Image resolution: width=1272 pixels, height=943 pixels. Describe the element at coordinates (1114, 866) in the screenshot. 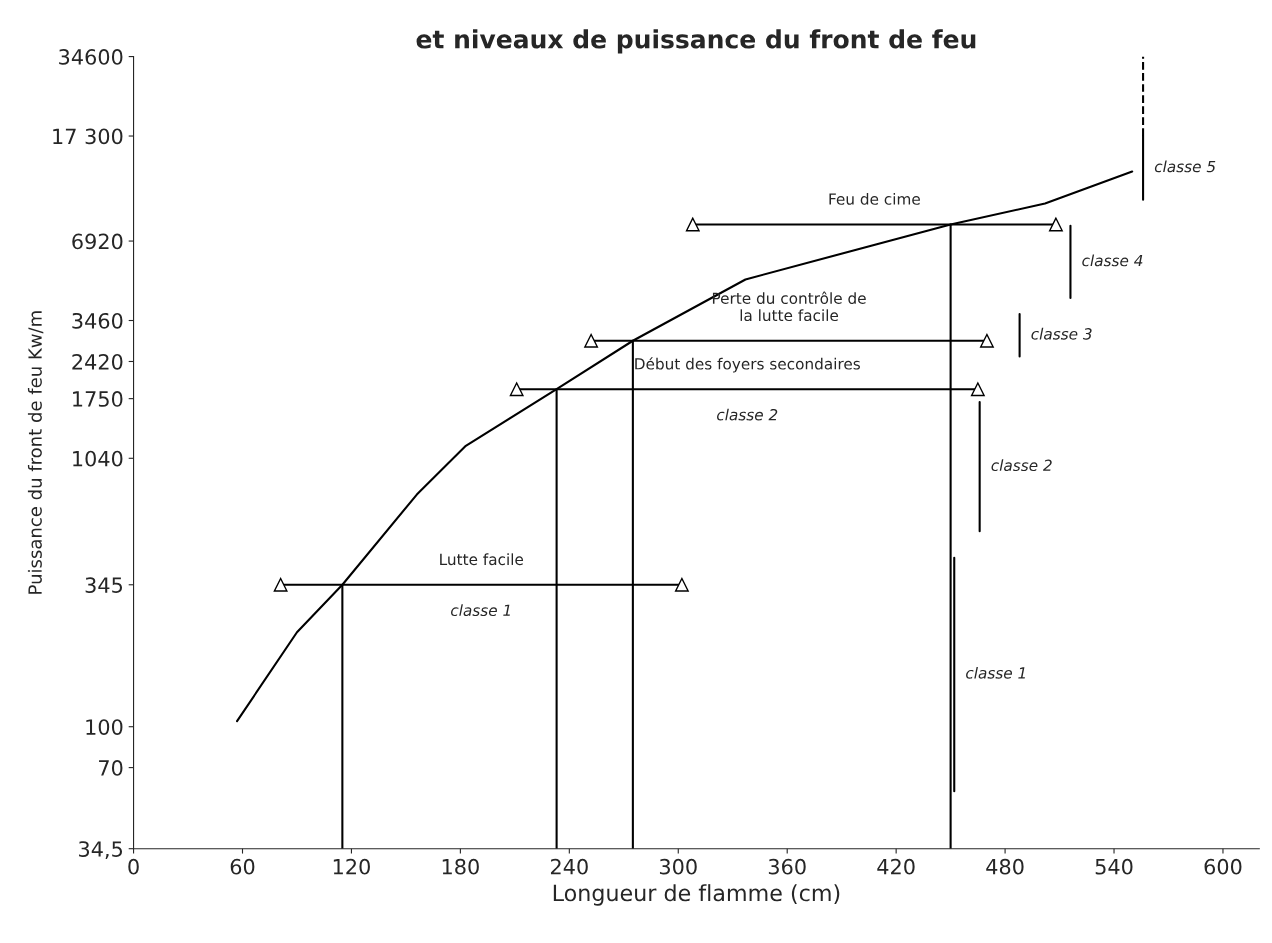

I see `x-tick-label: 540` at that location.